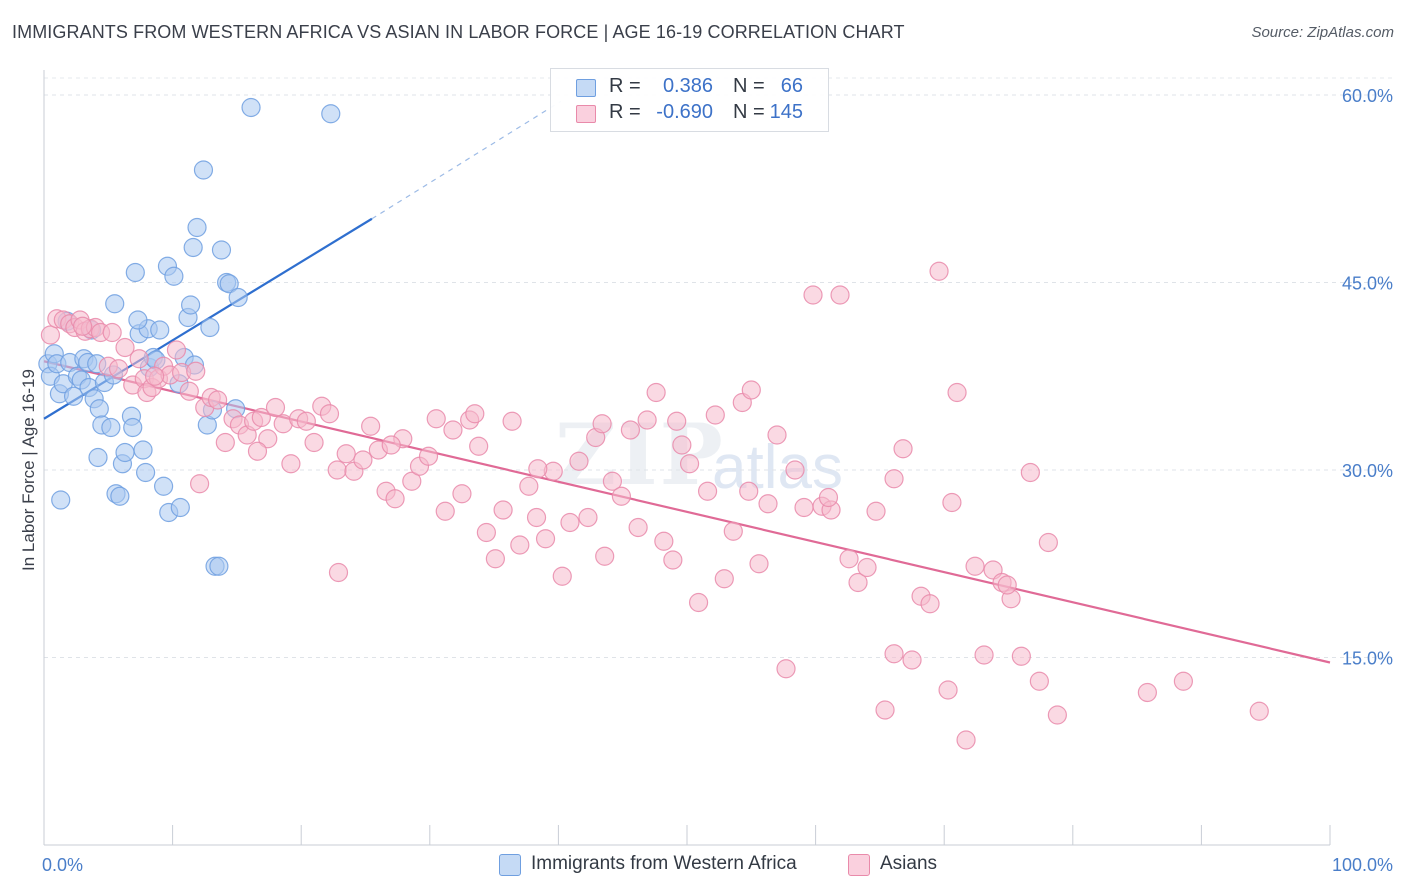 The width and height of the screenshot is (1406, 892). Describe the element at coordinates (909, 863) in the screenshot. I see `legend-label-asians: Asians` at that location.